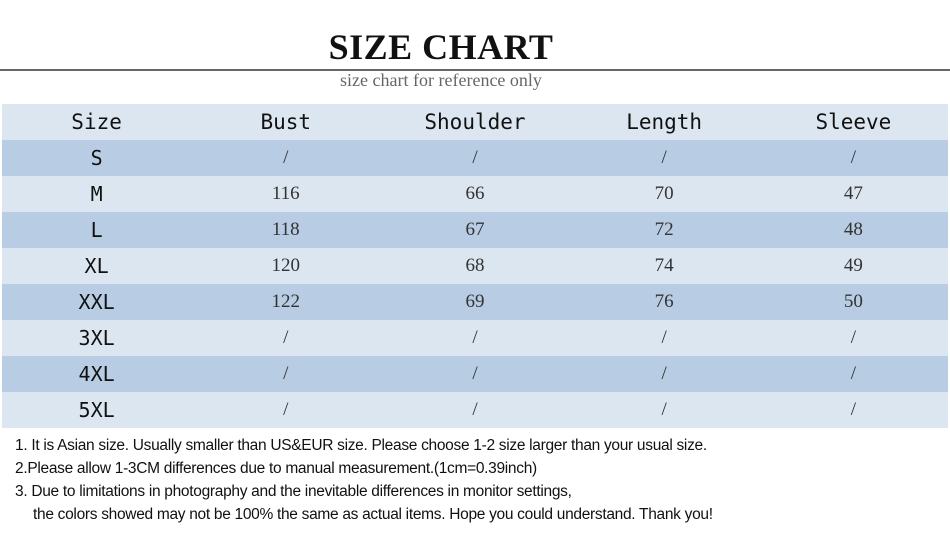 The image size is (950, 533). What do you see at coordinates (664, 229) in the screenshot?
I see `value-cell: 72` at bounding box center [664, 229].